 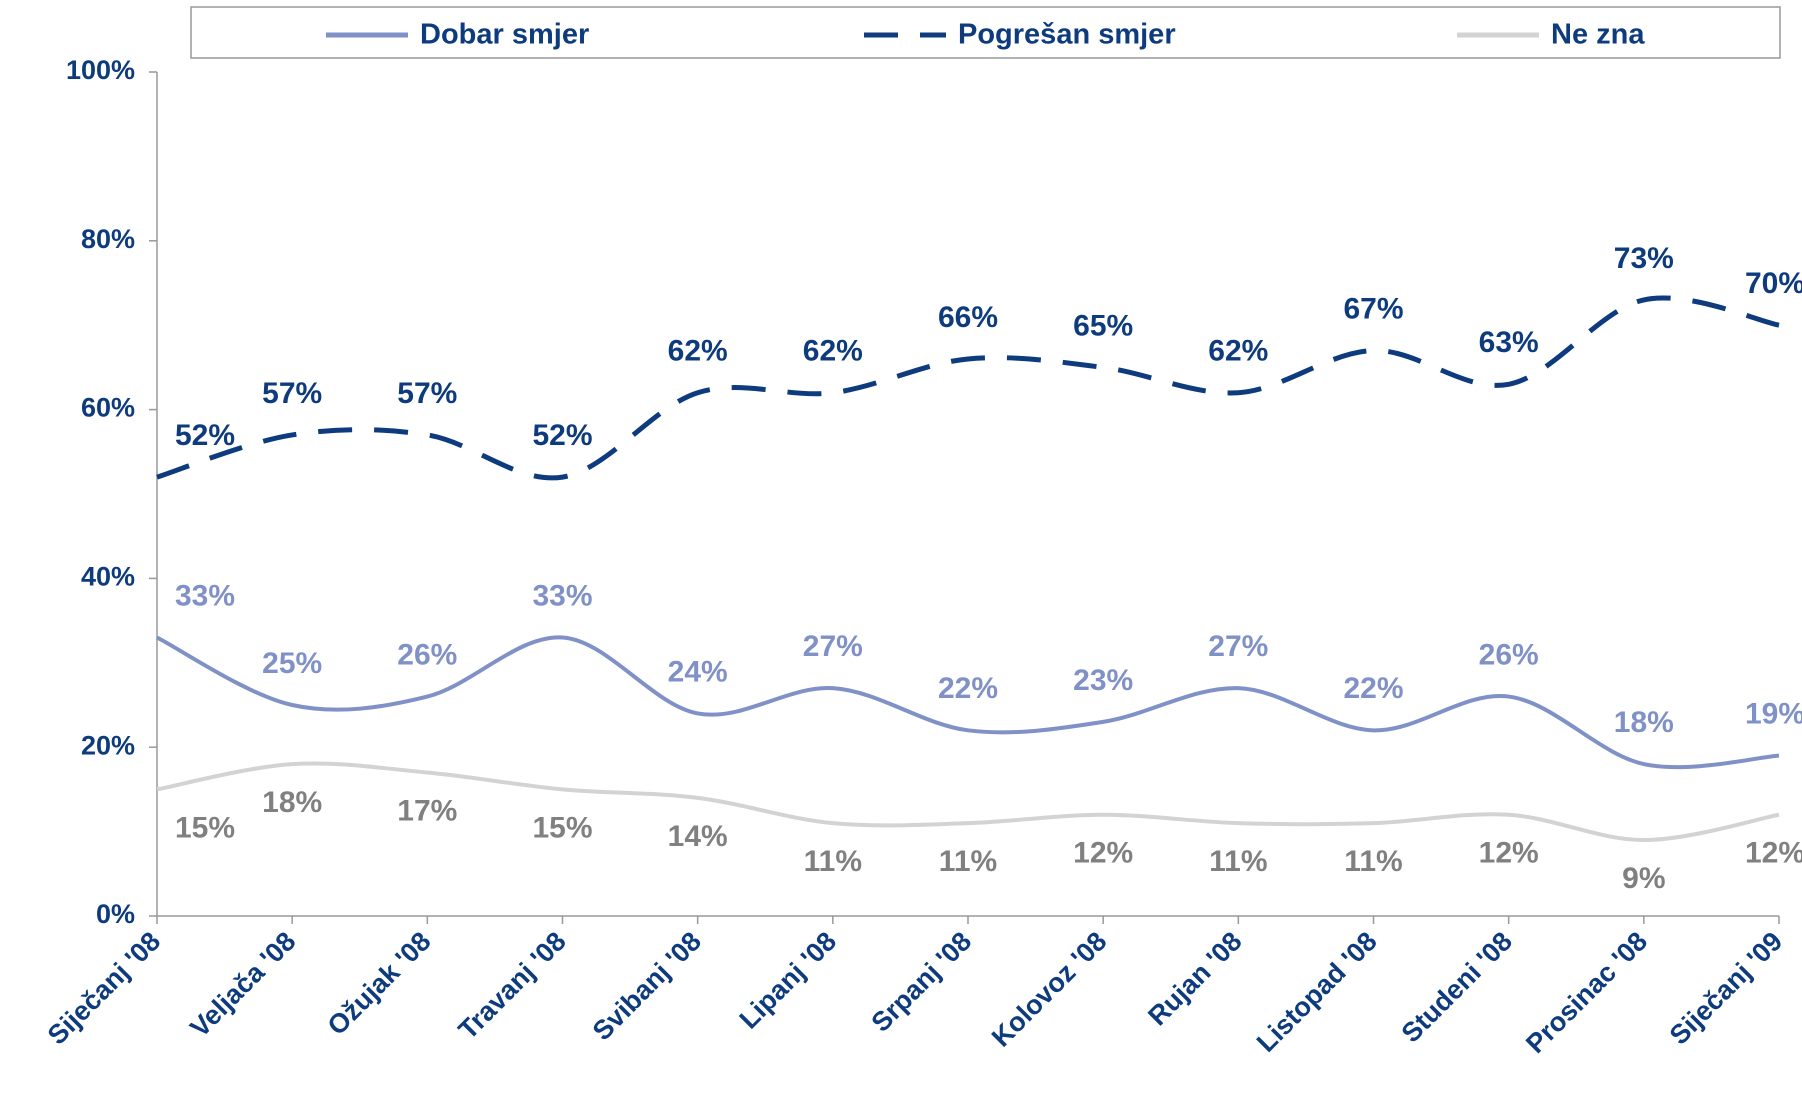 I want to click on y-tick-label: 20%, so click(x=108, y=745).